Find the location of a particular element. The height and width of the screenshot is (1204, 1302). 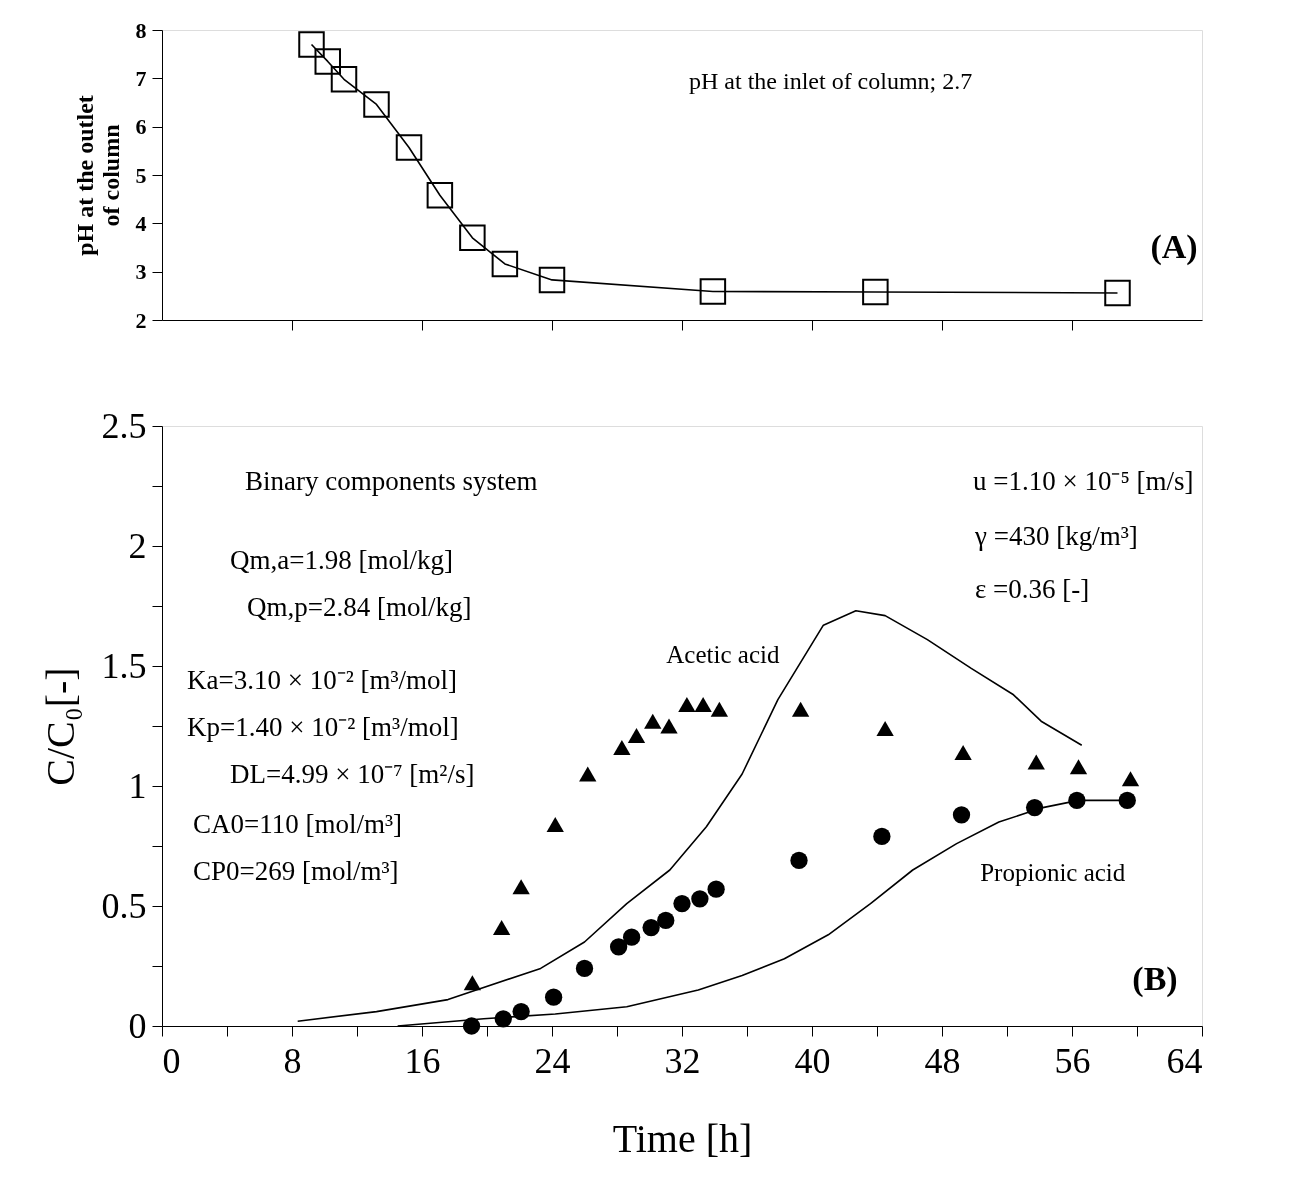

annotation: Qm,p=2.84 [mol/kg] is located at coordinates (359, 607).